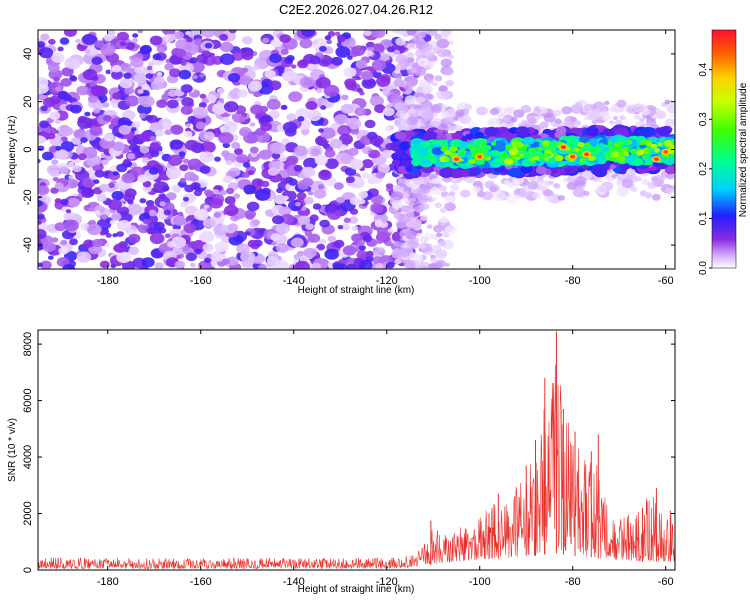 The height and width of the screenshot is (600, 750). I want to click on x-tick-label: -140, so click(294, 281).